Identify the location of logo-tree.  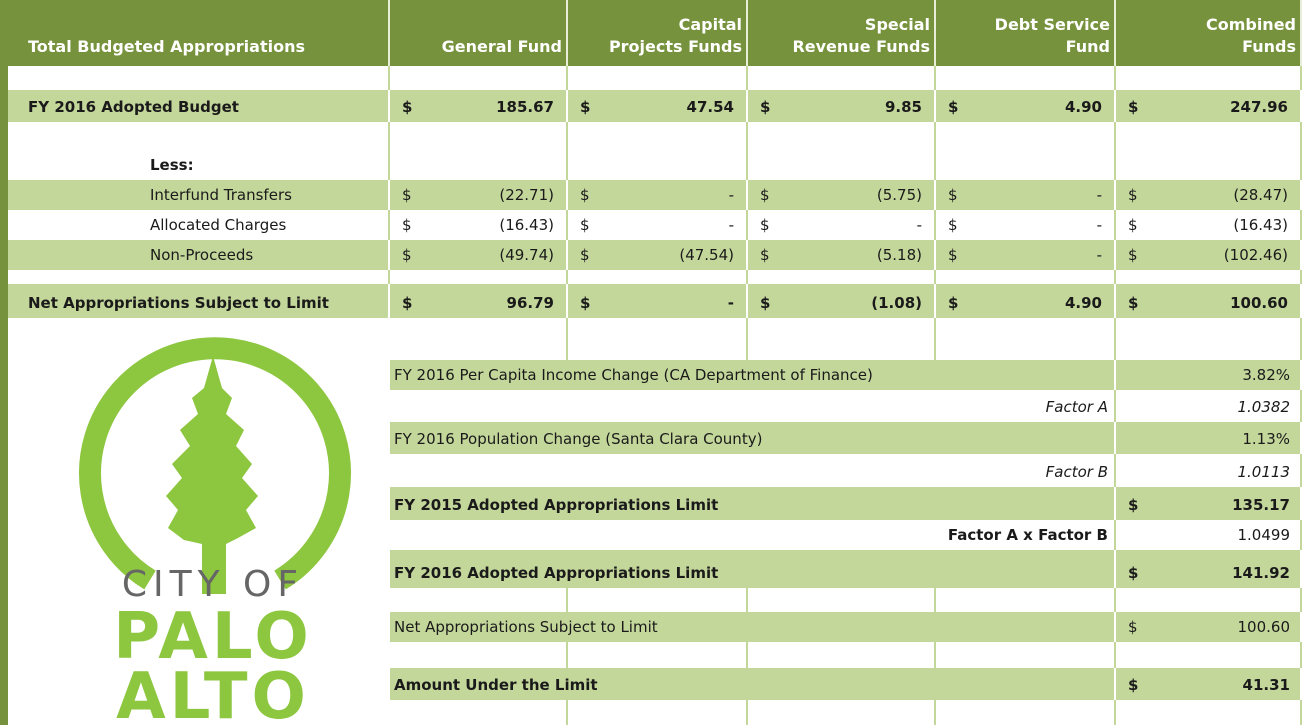
(212, 475).